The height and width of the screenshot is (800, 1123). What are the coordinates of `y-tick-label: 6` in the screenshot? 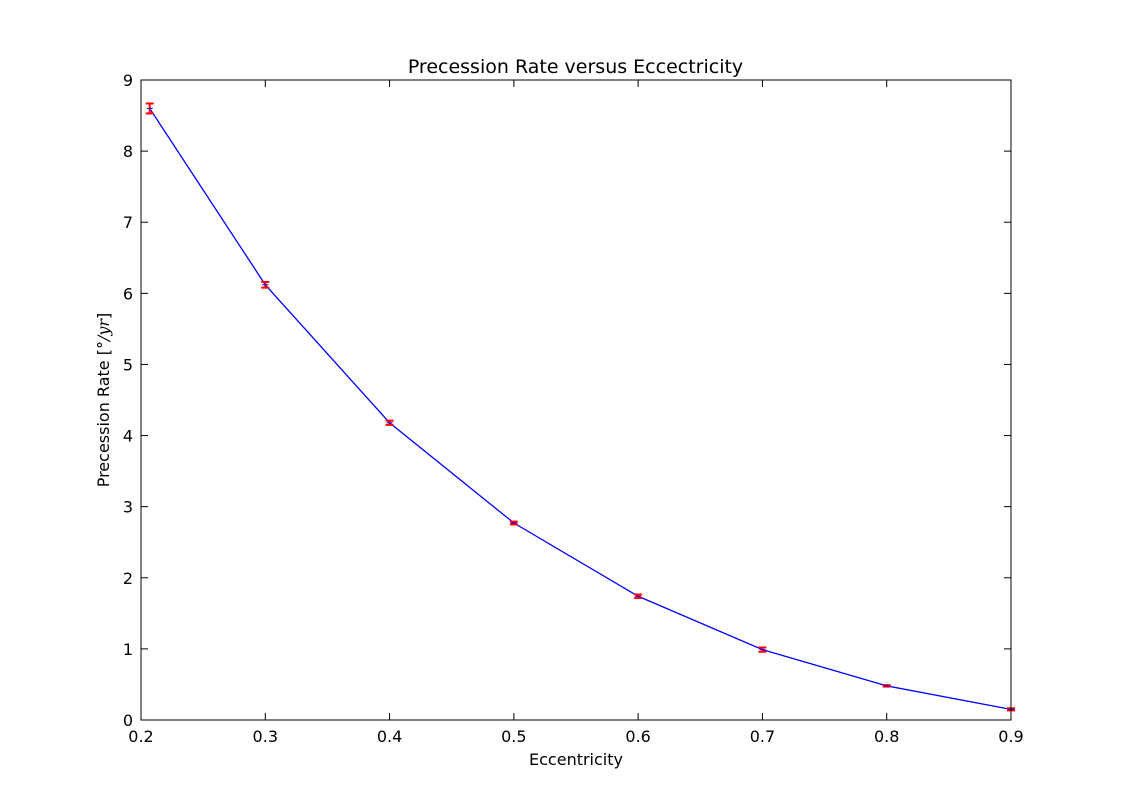 It's located at (128, 293).